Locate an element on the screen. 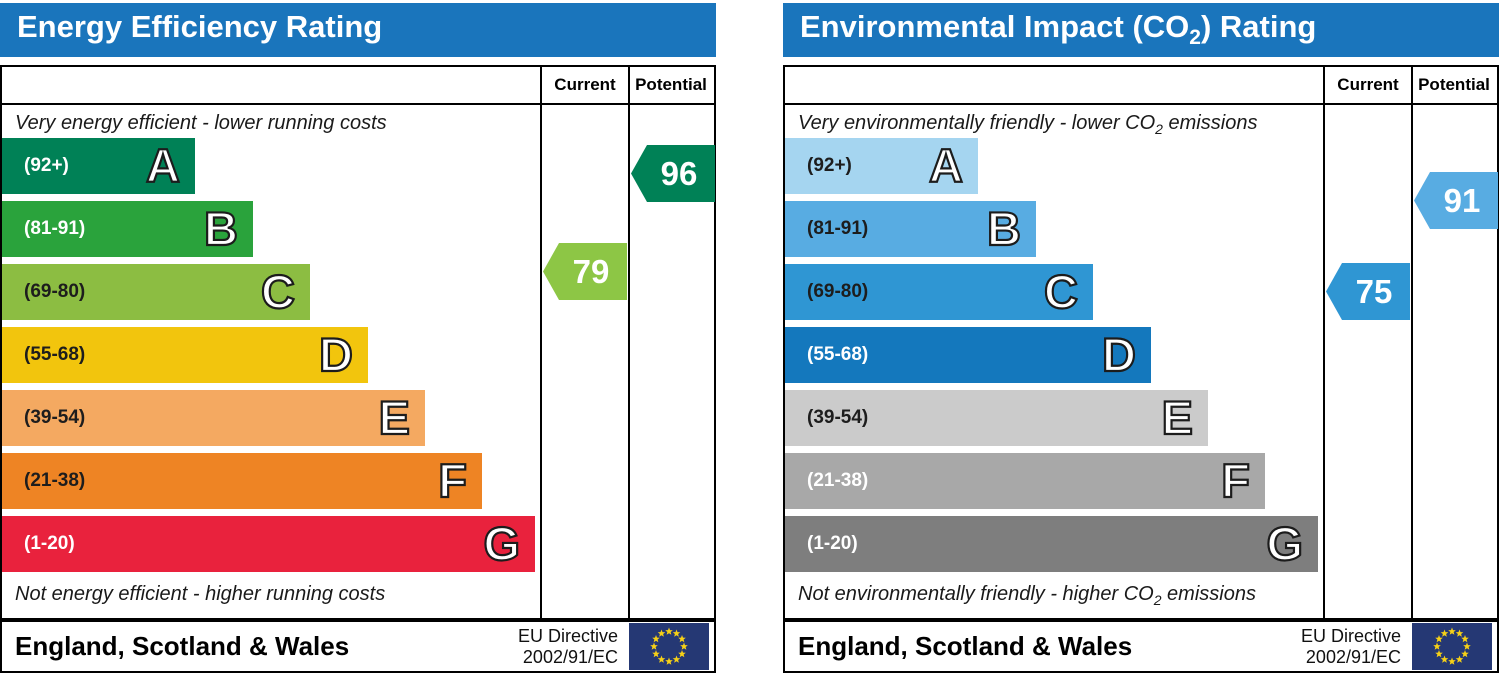 Image resolution: width=1501 pixels, height=675 pixels. current-rating-arrow: 79 is located at coordinates (585, 271).